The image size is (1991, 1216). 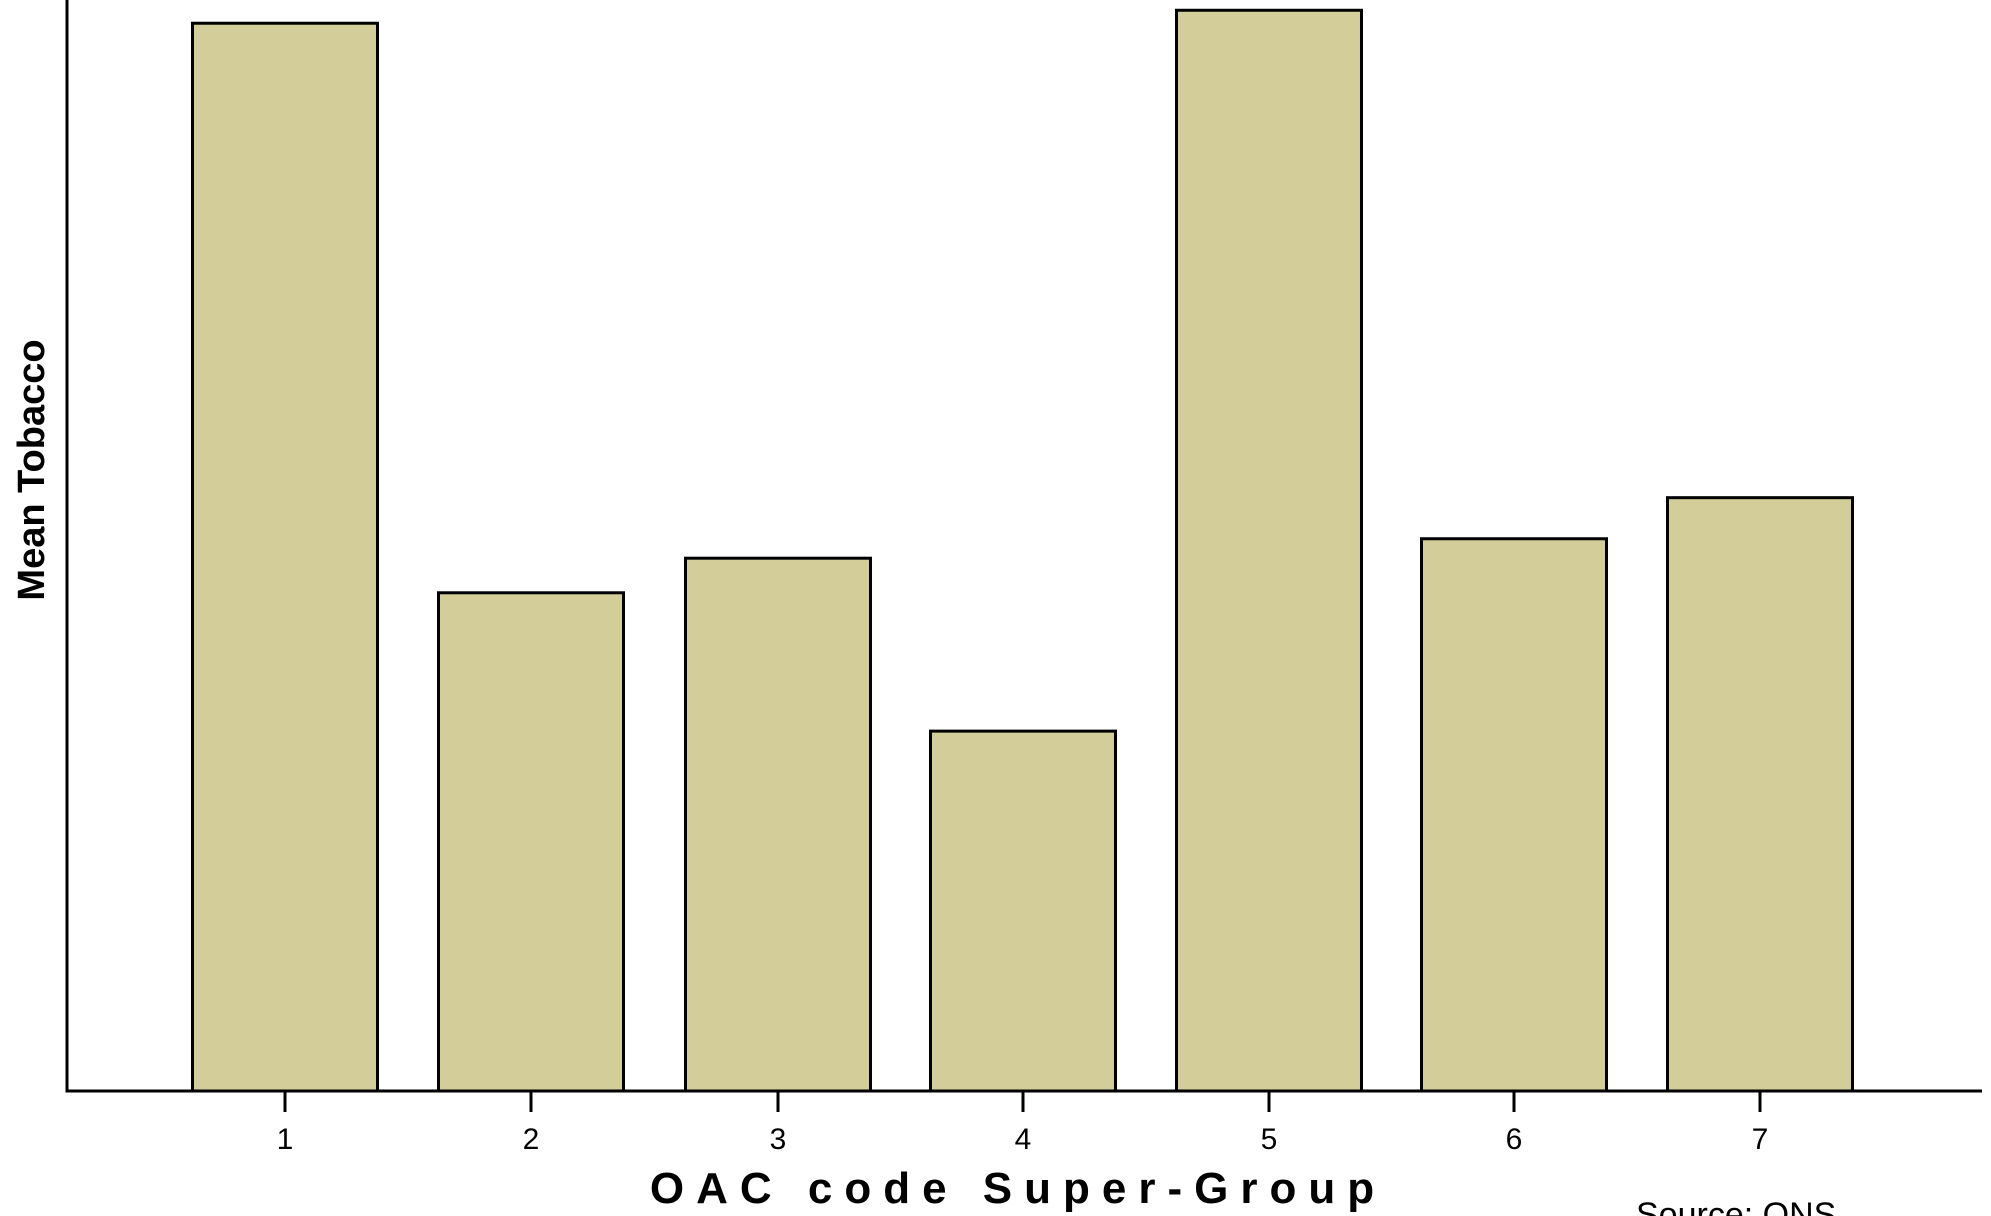 I want to click on x-ticks-group: 1 2 3 4 5 6 7, so click(x=1023, y=1123).